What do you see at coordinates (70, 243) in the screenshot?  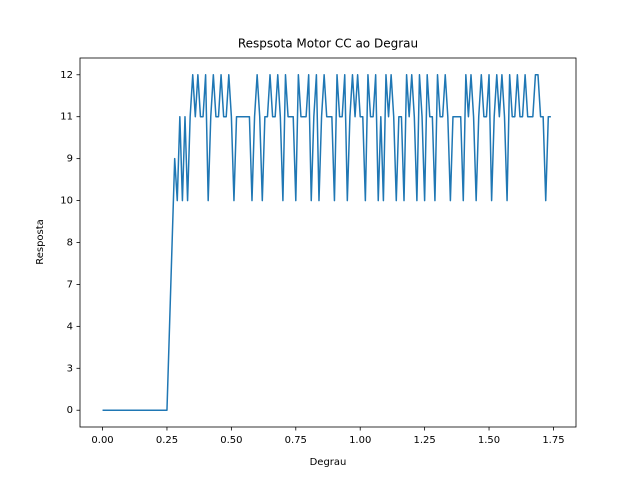 I see `y-tick-label: 8` at bounding box center [70, 243].